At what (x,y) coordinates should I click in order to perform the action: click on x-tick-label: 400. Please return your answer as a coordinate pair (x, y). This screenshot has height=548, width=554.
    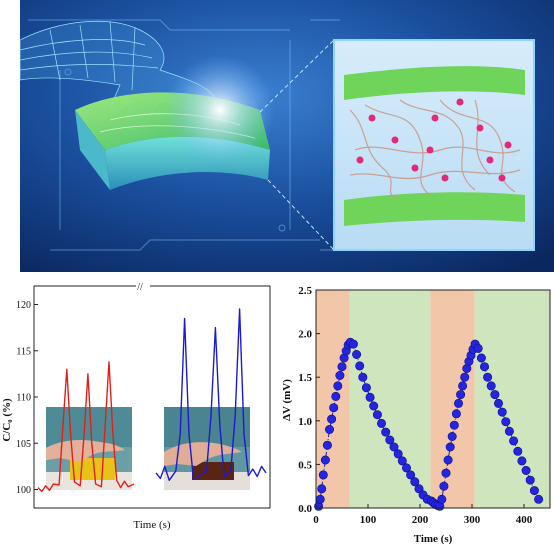
    Looking at the image, I should click on (524, 520).